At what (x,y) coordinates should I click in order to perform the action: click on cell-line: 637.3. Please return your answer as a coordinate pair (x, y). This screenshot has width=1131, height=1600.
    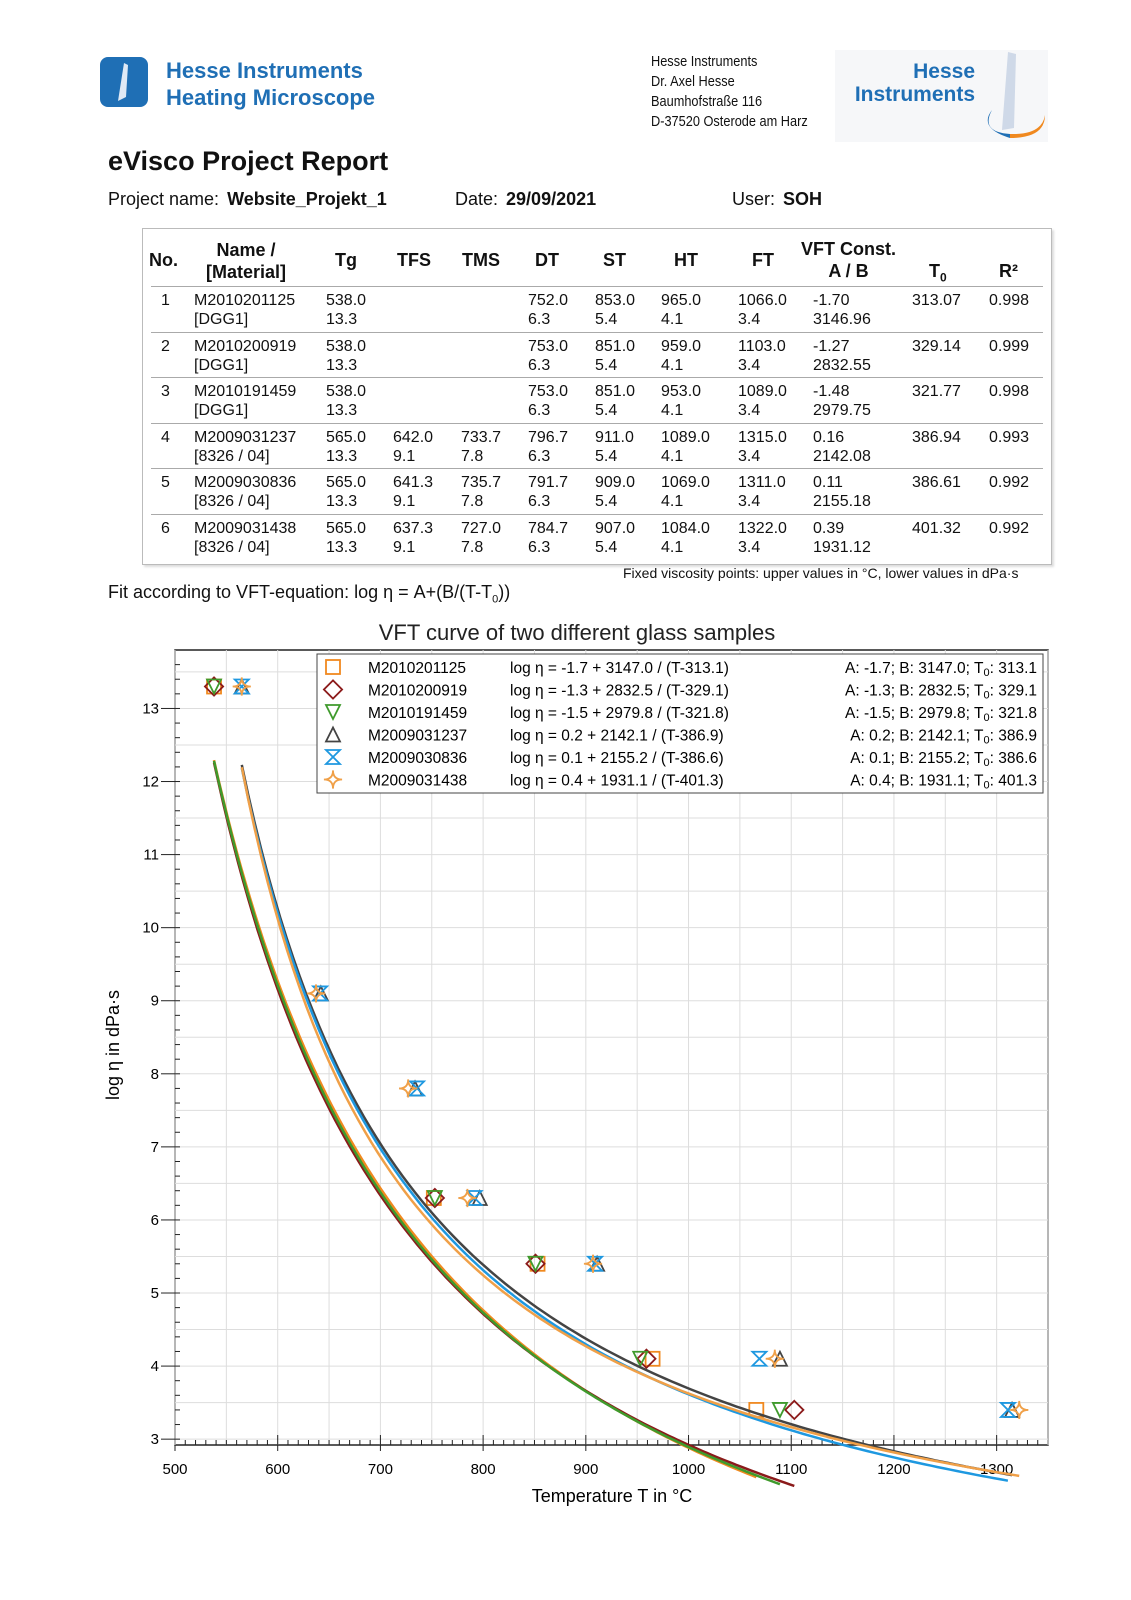
    Looking at the image, I should click on (413, 528).